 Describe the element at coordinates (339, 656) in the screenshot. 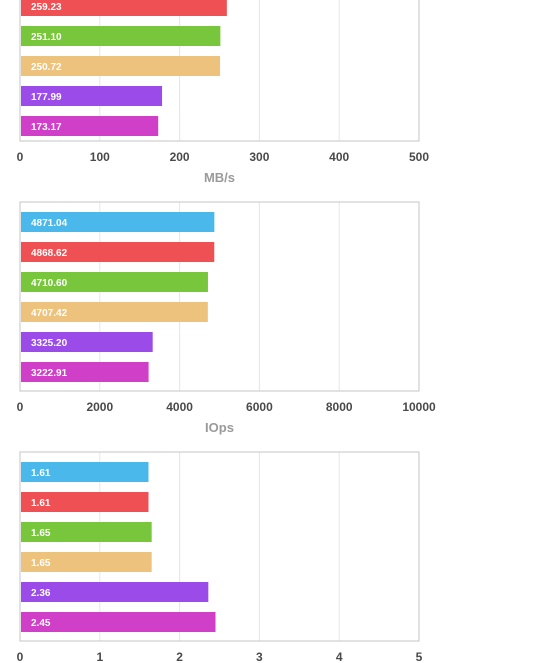

I see `x-tick-label: 4` at that location.